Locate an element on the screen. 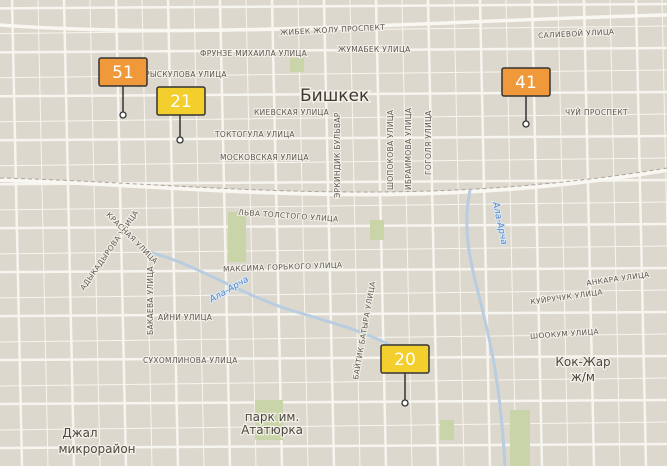  place-label: Джал is located at coordinates (79, 433).